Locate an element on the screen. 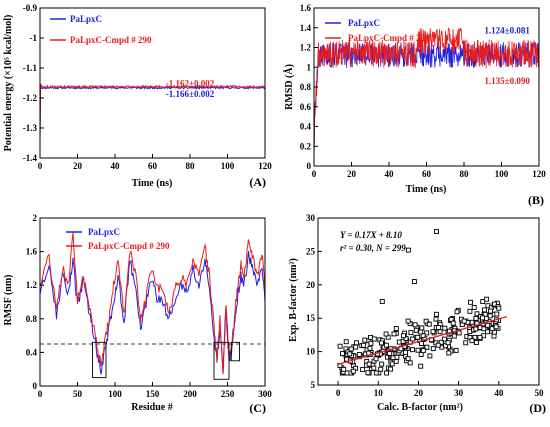 The height and width of the screenshot is (427, 550). c-xtick-label-6: 300 is located at coordinates (265, 394).